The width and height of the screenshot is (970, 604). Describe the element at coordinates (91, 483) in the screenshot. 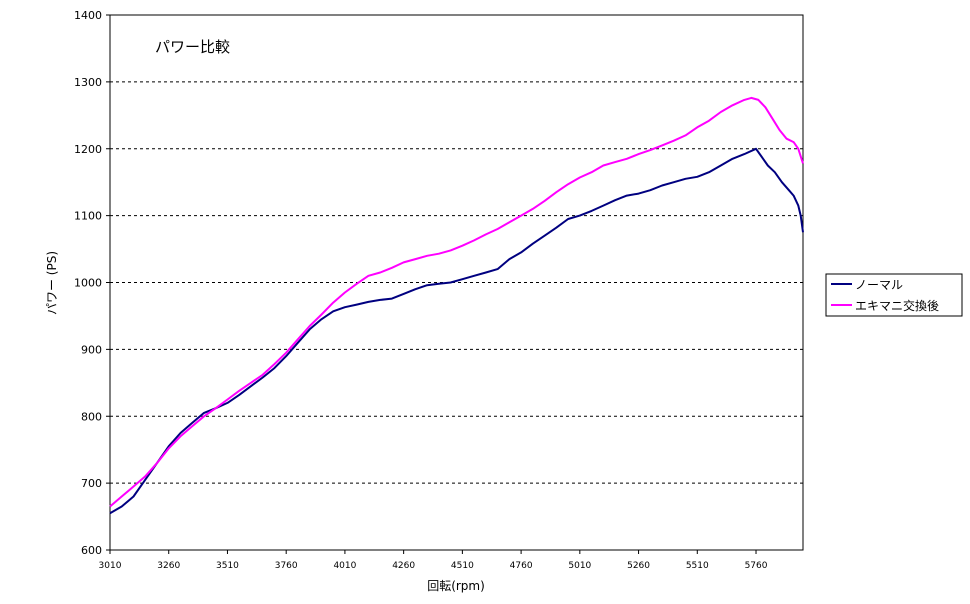

I see `y-tick-label: 700` at that location.